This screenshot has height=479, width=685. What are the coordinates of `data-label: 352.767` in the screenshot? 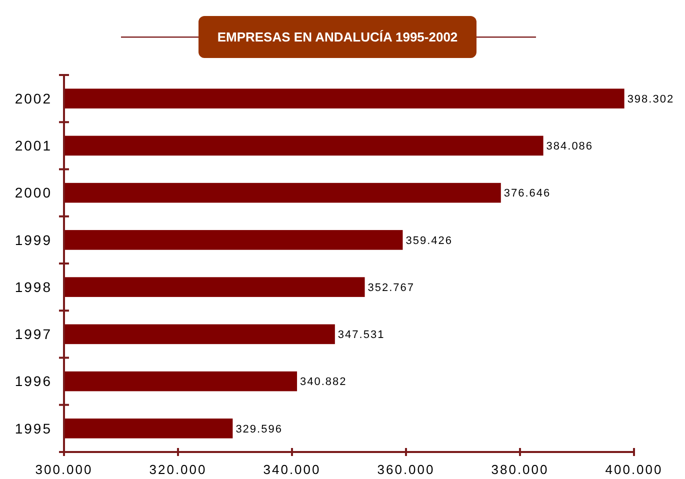 It's located at (391, 288).